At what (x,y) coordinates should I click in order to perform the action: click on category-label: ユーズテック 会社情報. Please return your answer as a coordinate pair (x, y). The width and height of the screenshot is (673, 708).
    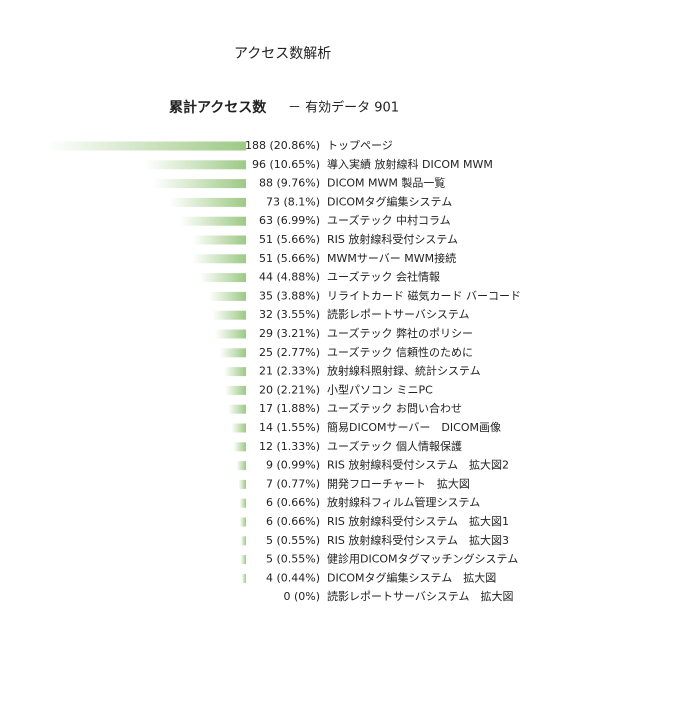
    Looking at the image, I should click on (383, 277).